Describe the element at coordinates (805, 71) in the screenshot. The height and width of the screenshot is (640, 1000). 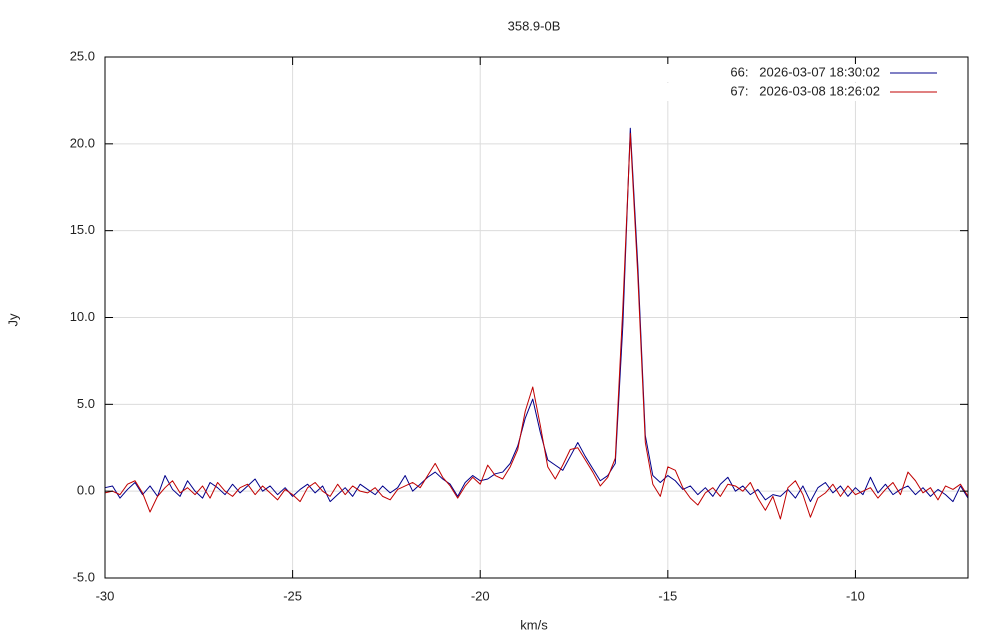
I see `legend-label: 66: 2026-03-07 18:30:02` at that location.